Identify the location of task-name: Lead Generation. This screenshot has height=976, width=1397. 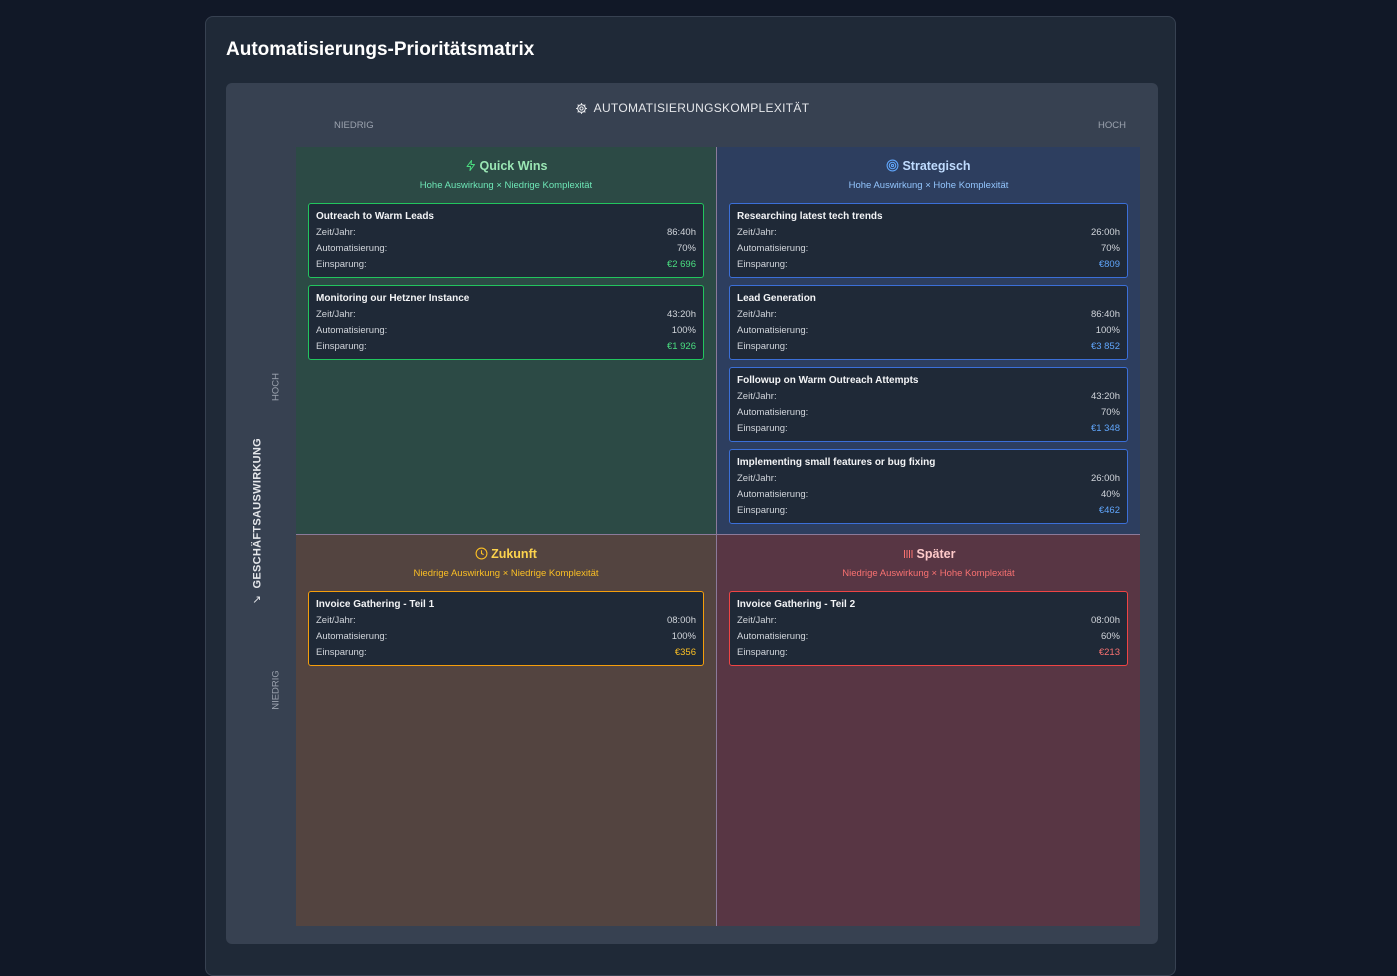
(776, 298).